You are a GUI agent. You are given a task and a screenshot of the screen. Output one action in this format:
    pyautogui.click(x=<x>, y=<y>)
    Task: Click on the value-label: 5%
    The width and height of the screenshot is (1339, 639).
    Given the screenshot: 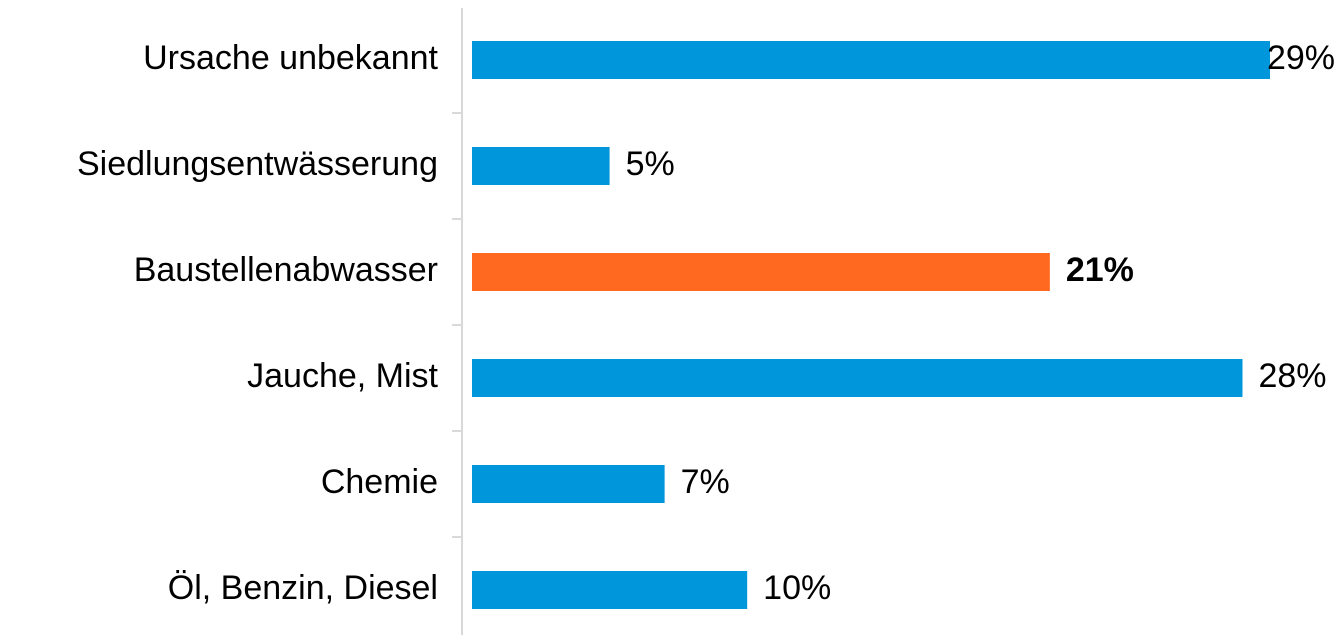 What is the action you would take?
    pyautogui.click(x=650, y=164)
    